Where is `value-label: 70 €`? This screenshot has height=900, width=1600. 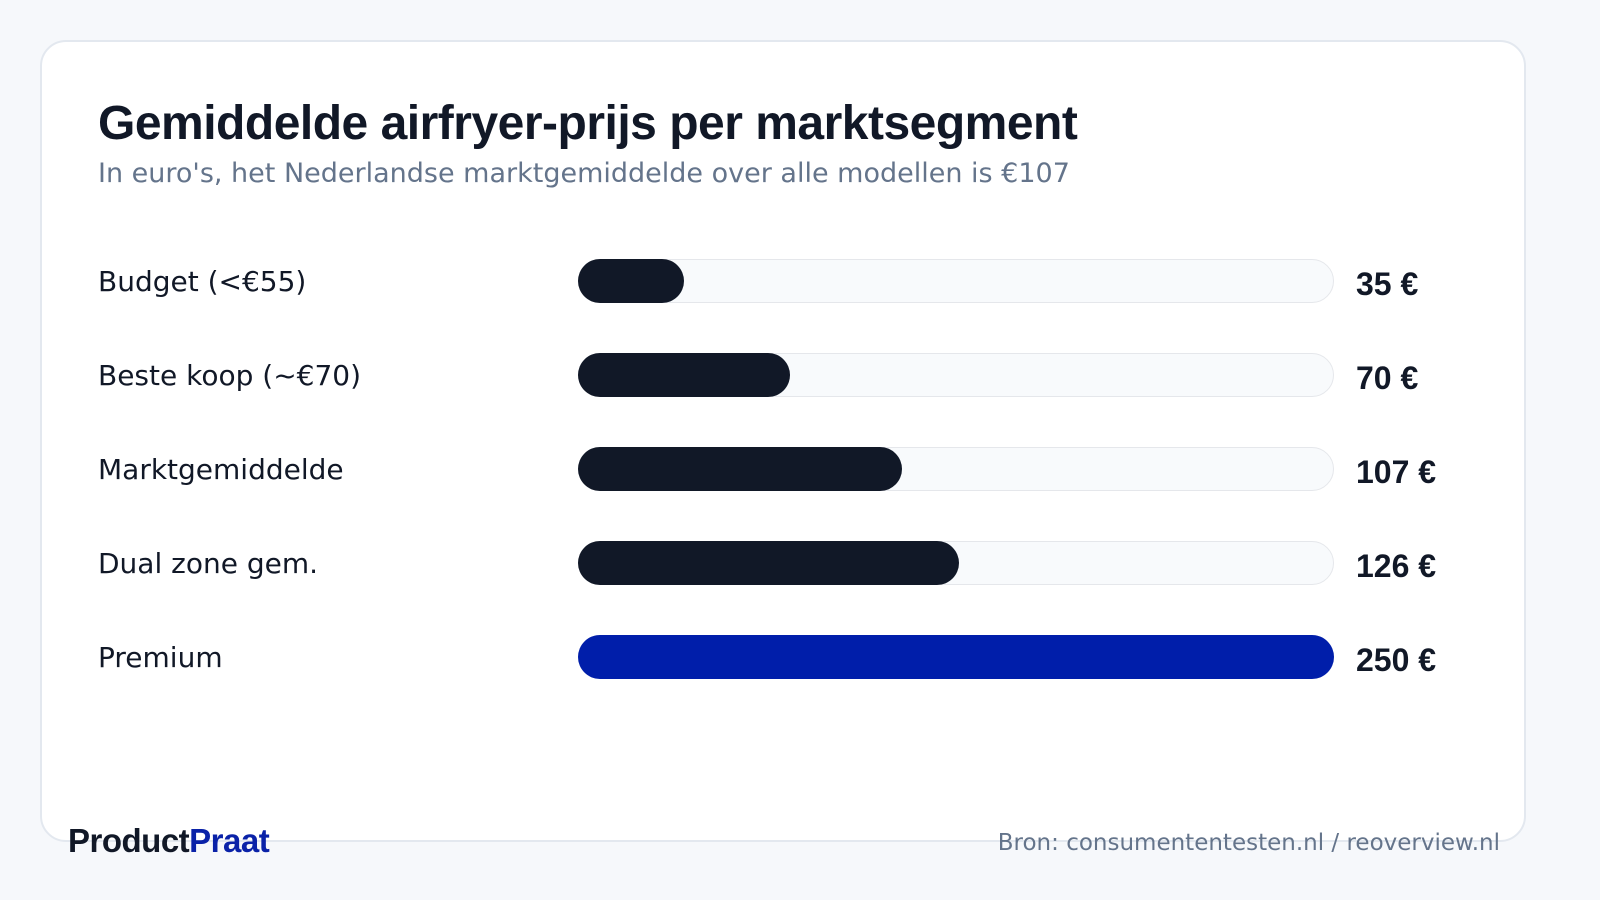 value-label: 70 € is located at coordinates (1387, 378).